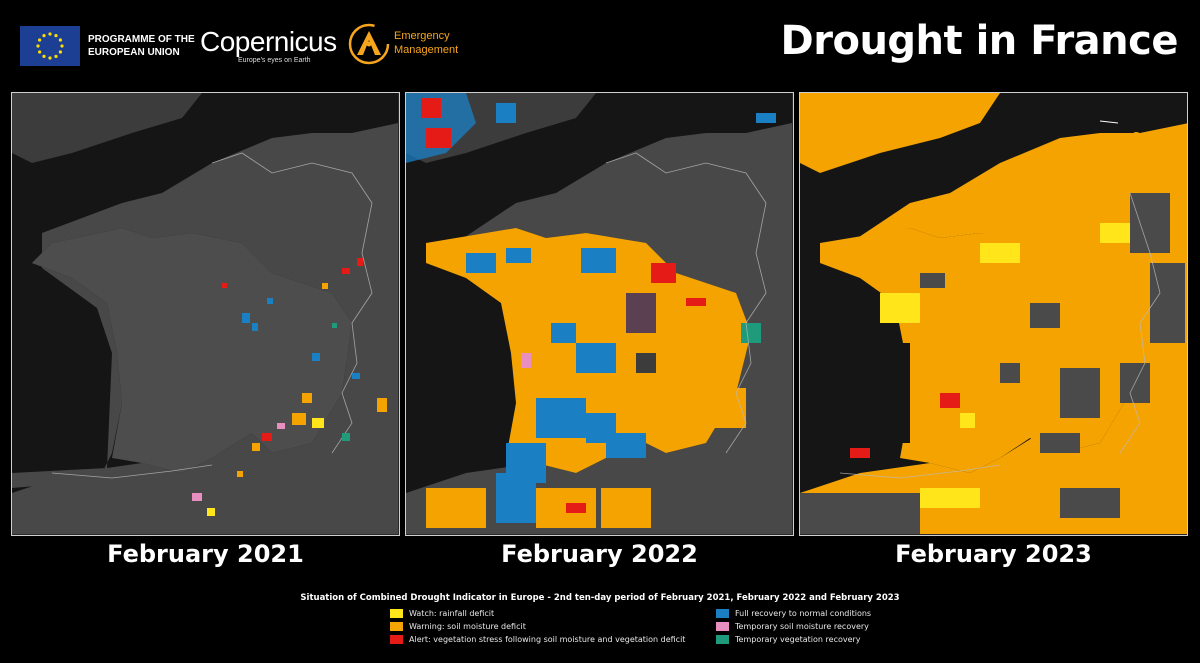 The image size is (1200, 663). Describe the element at coordinates (467, 626) in the screenshot. I see `legend-label-warning: Warning: soil moisture deficit` at that location.